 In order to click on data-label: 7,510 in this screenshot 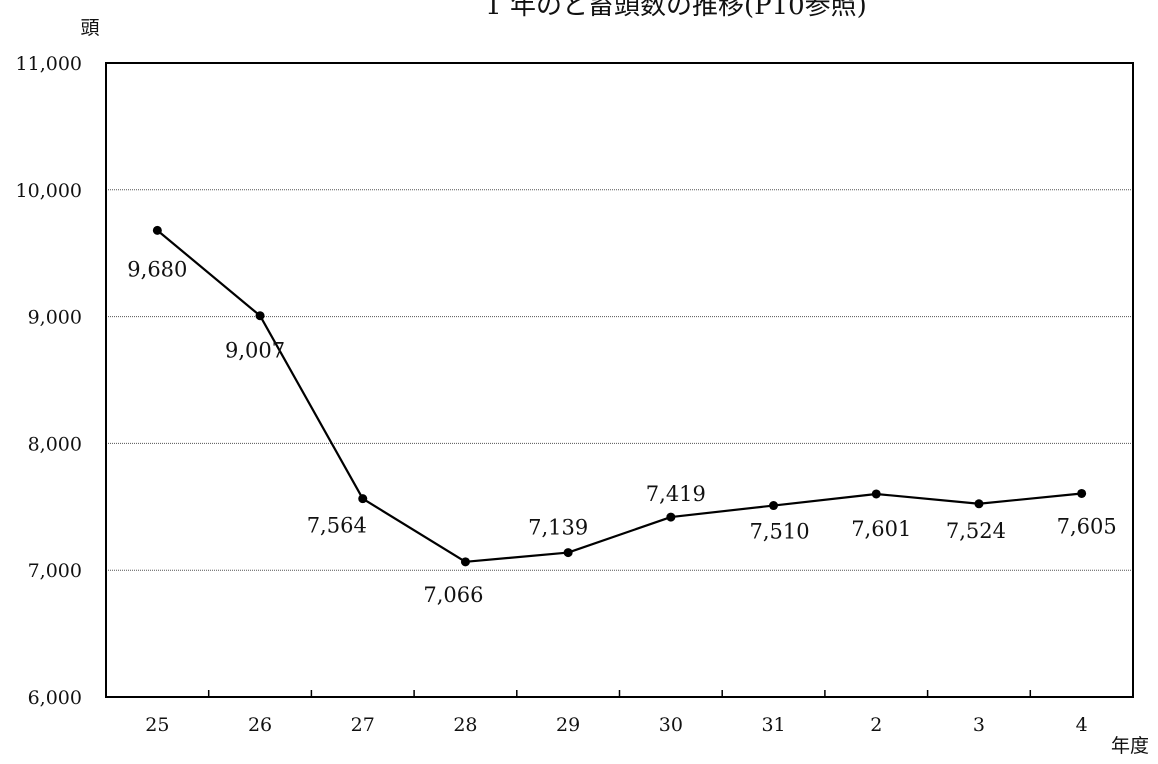, I will do `click(779, 532)`.